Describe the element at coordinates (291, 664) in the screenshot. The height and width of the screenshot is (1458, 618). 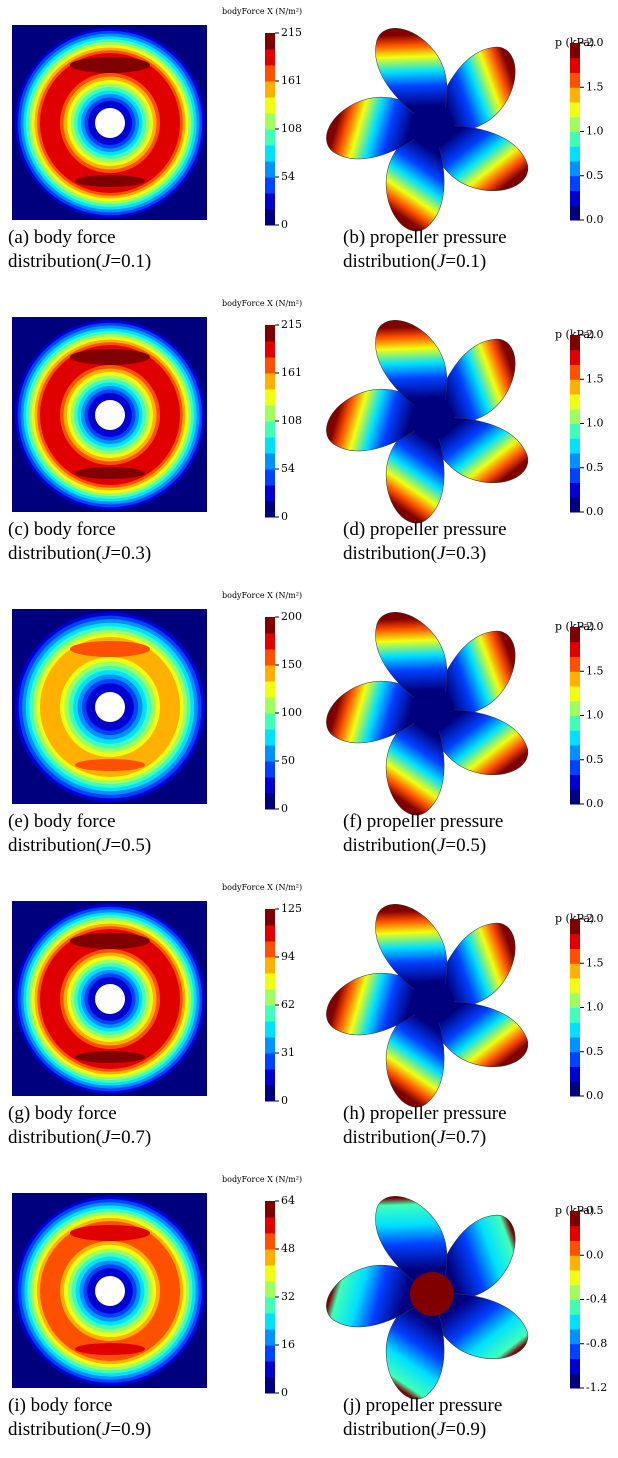
I see `colorbar-label: 150` at that location.